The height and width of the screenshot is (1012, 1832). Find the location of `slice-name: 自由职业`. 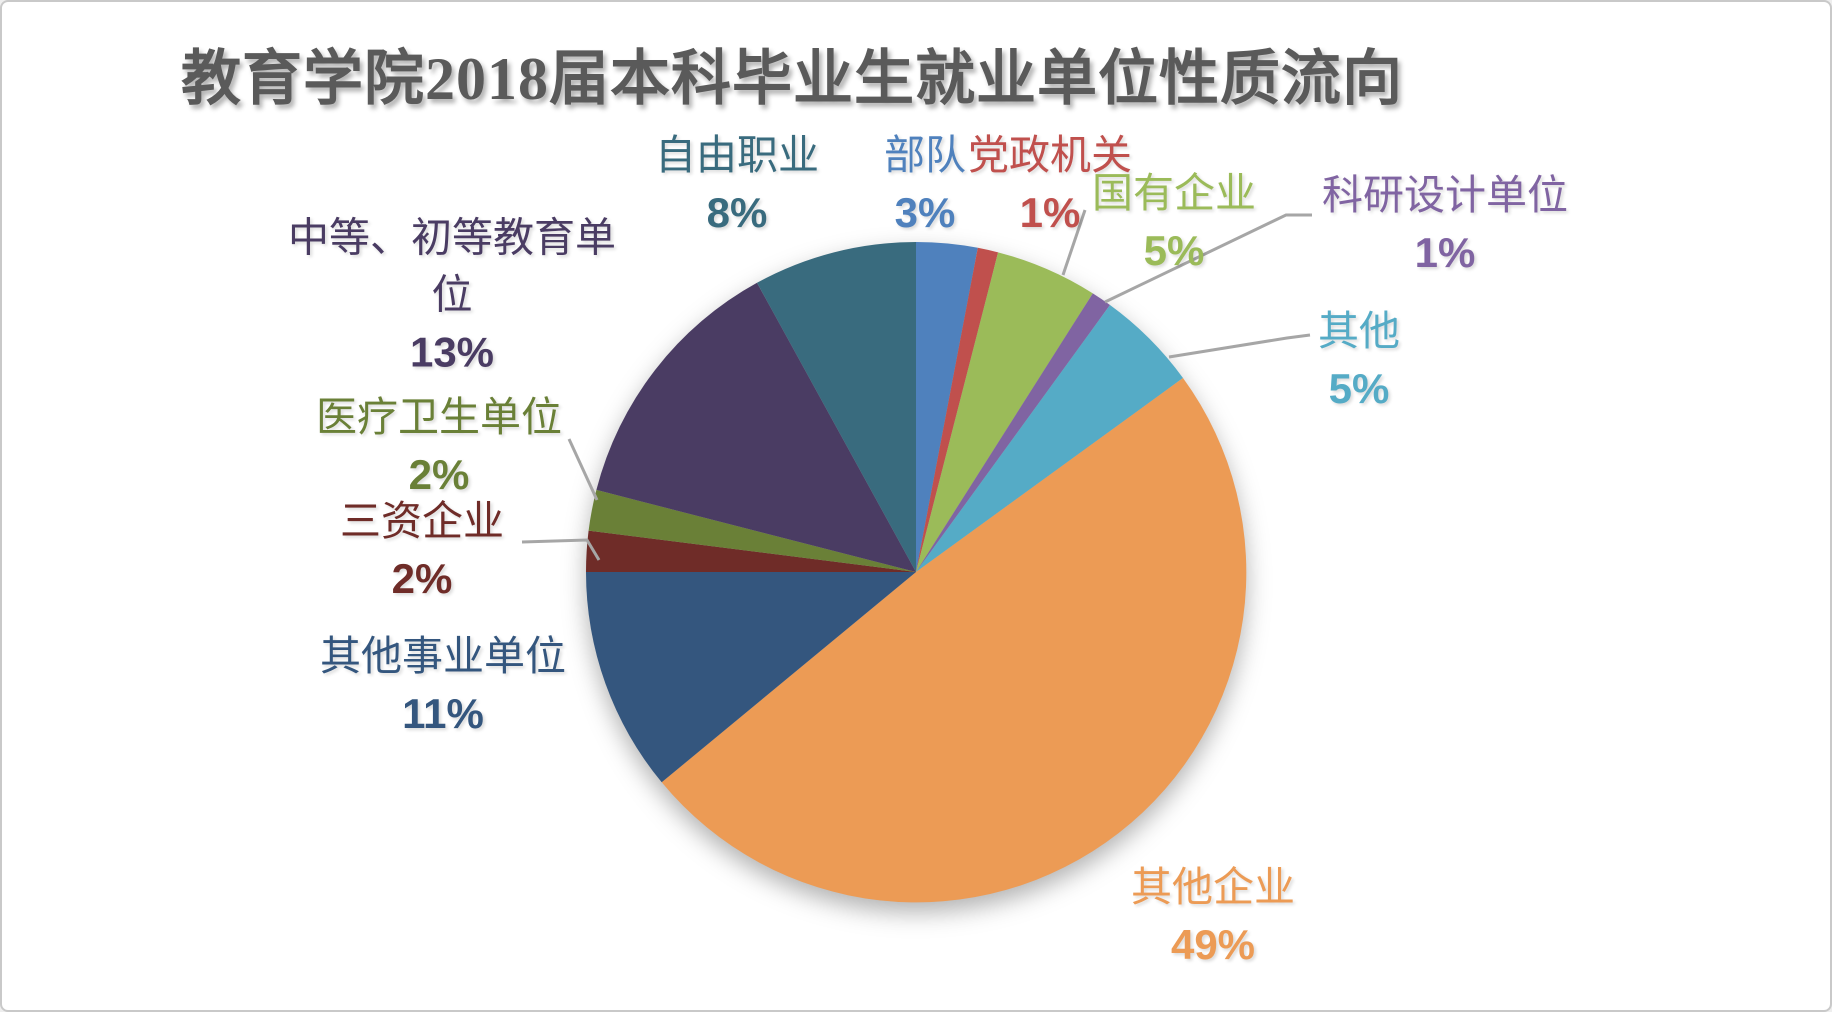

slice-name: 自由职业 is located at coordinates (737, 155).